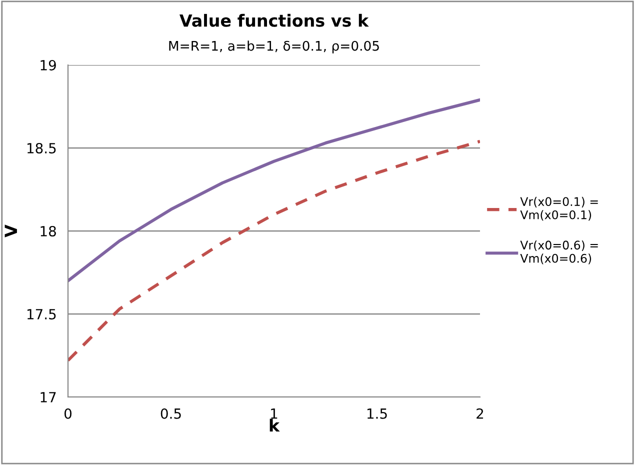 This screenshot has height=465, width=635. Describe the element at coordinates (48, 65) in the screenshot. I see `y-tick-label: 19` at that location.